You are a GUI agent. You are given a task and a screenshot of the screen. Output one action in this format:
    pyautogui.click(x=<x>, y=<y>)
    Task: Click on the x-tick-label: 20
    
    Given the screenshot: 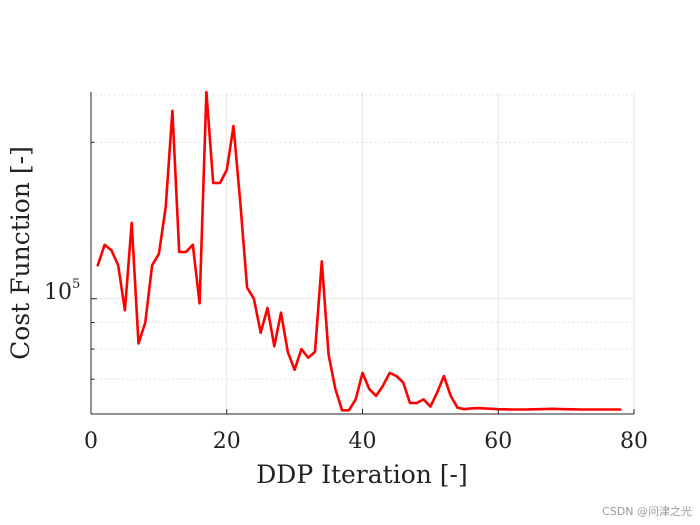 What is the action you would take?
    pyautogui.click(x=227, y=441)
    